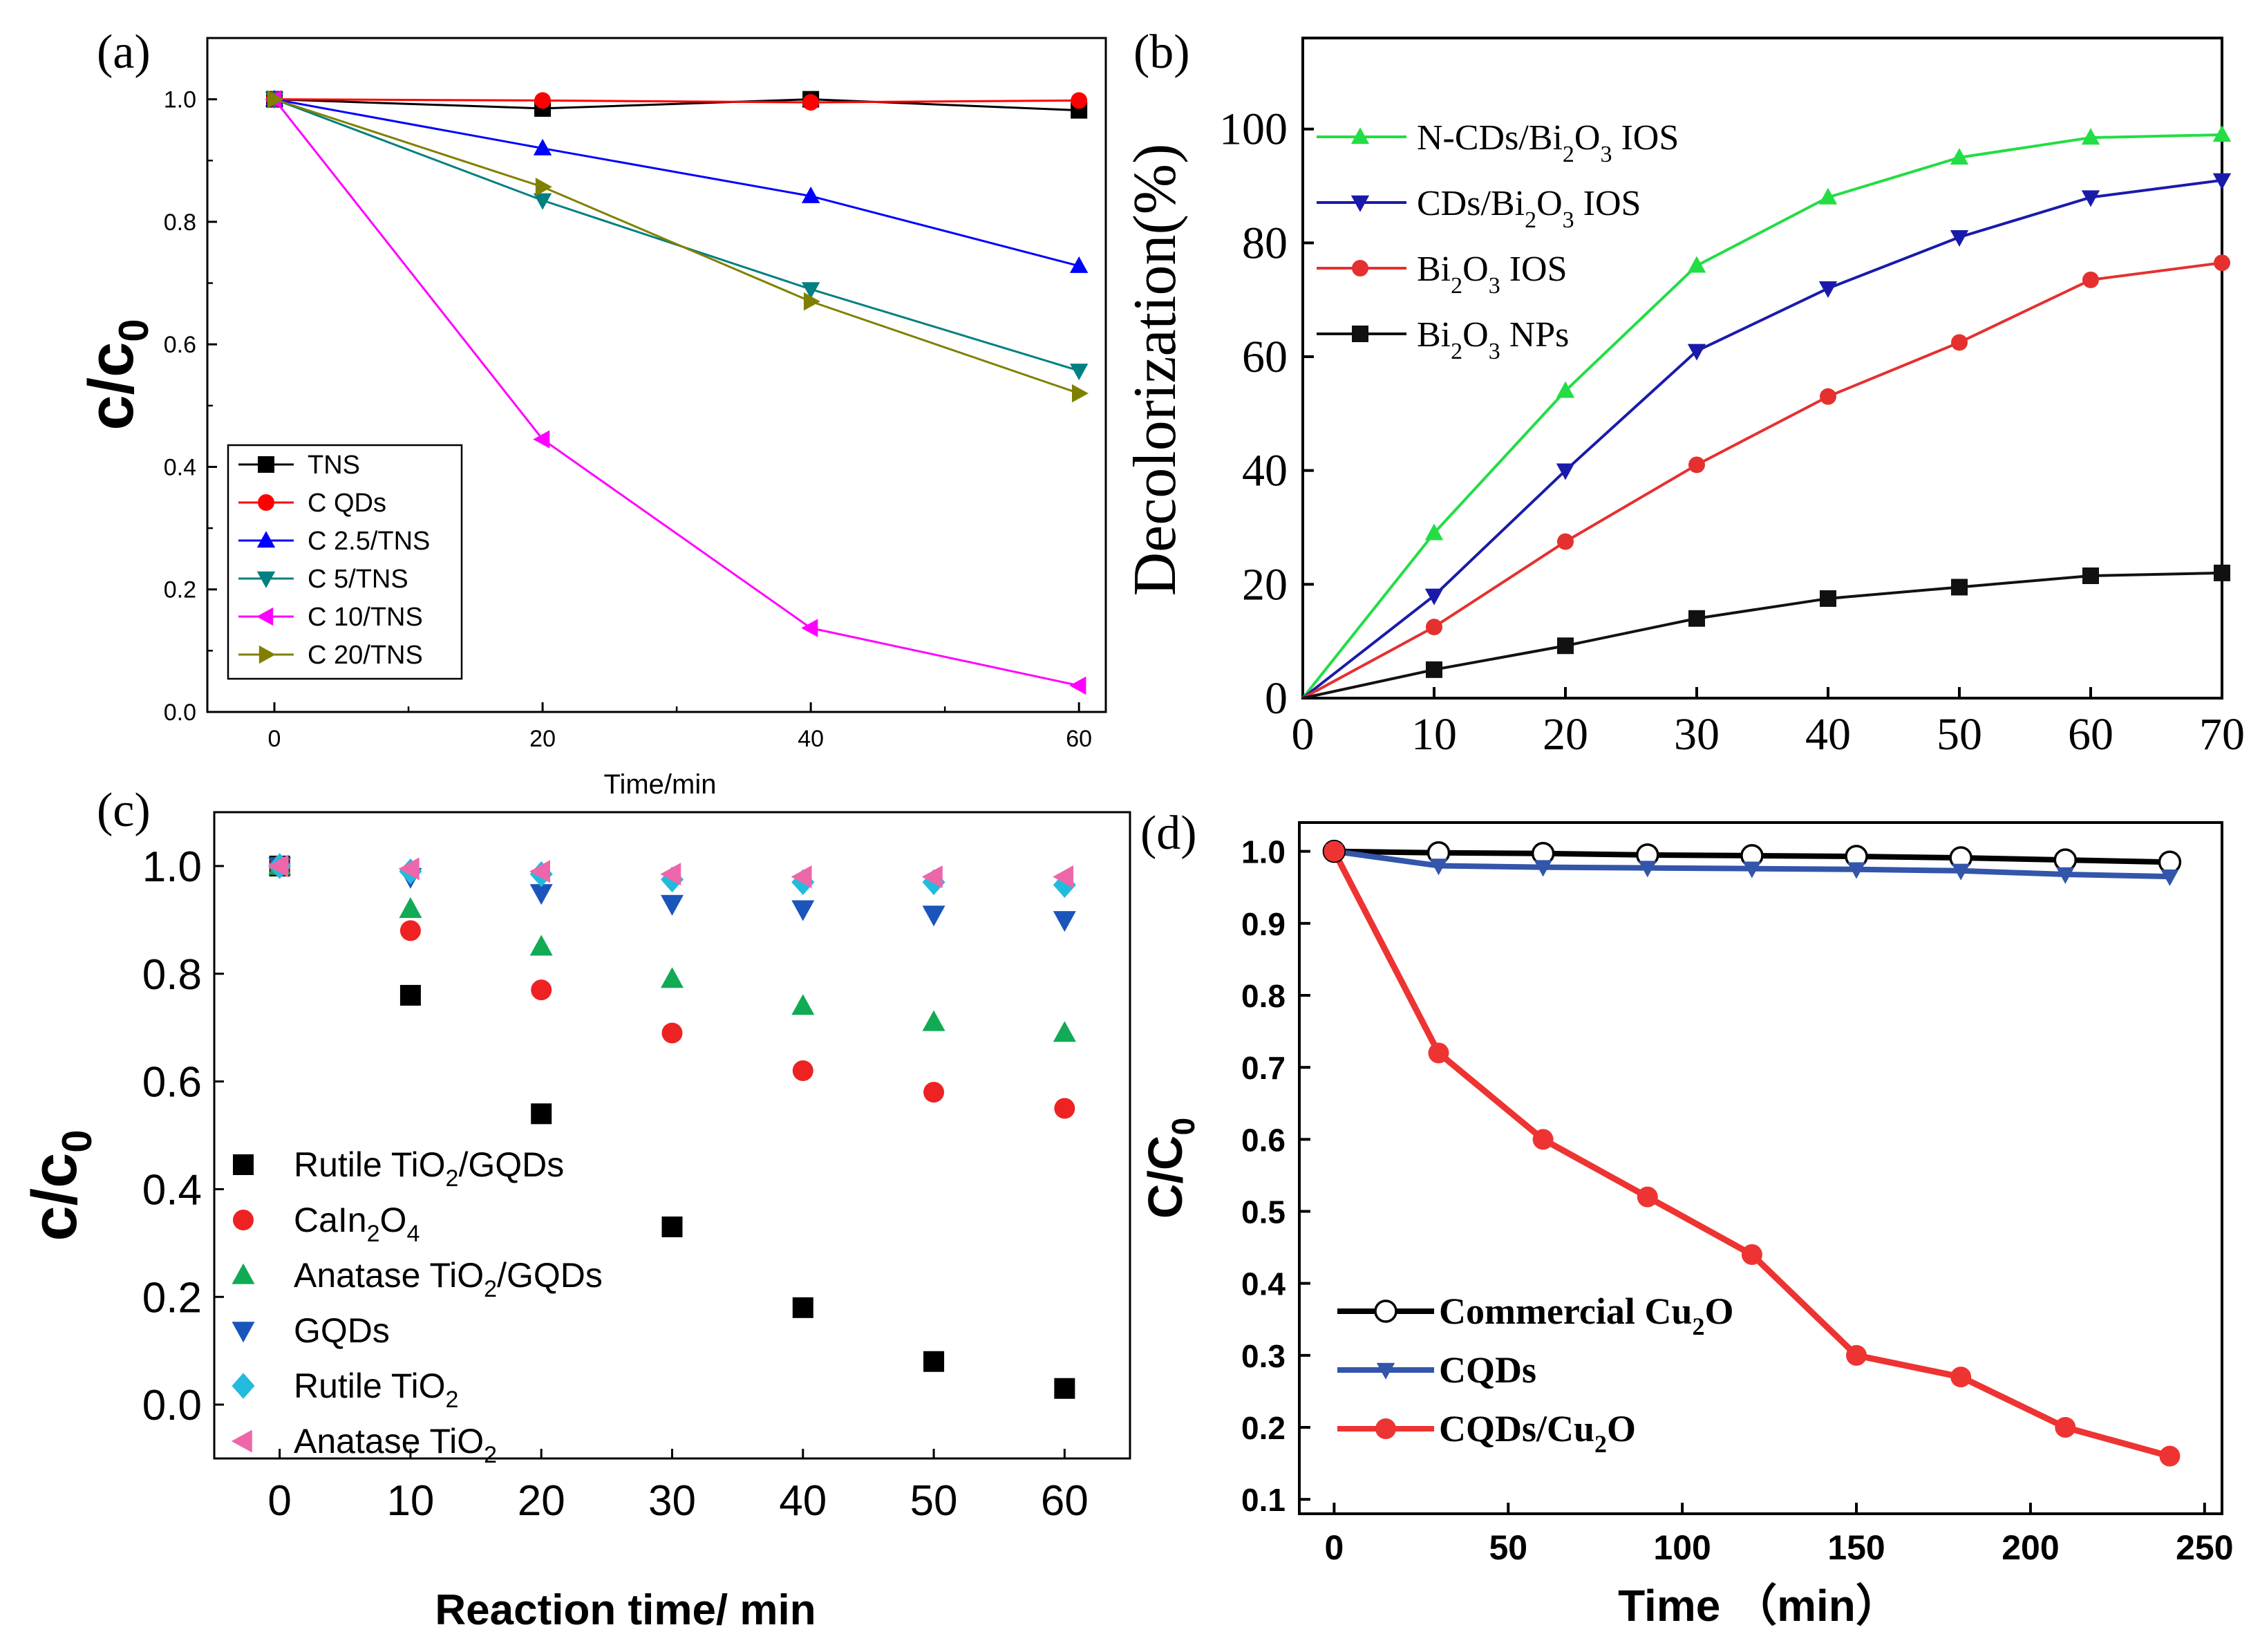 Image resolution: width=2260 pixels, height=1652 pixels. I want to click on panel-c-legend-label-part: Rutile TiO, so click(370, 1165).